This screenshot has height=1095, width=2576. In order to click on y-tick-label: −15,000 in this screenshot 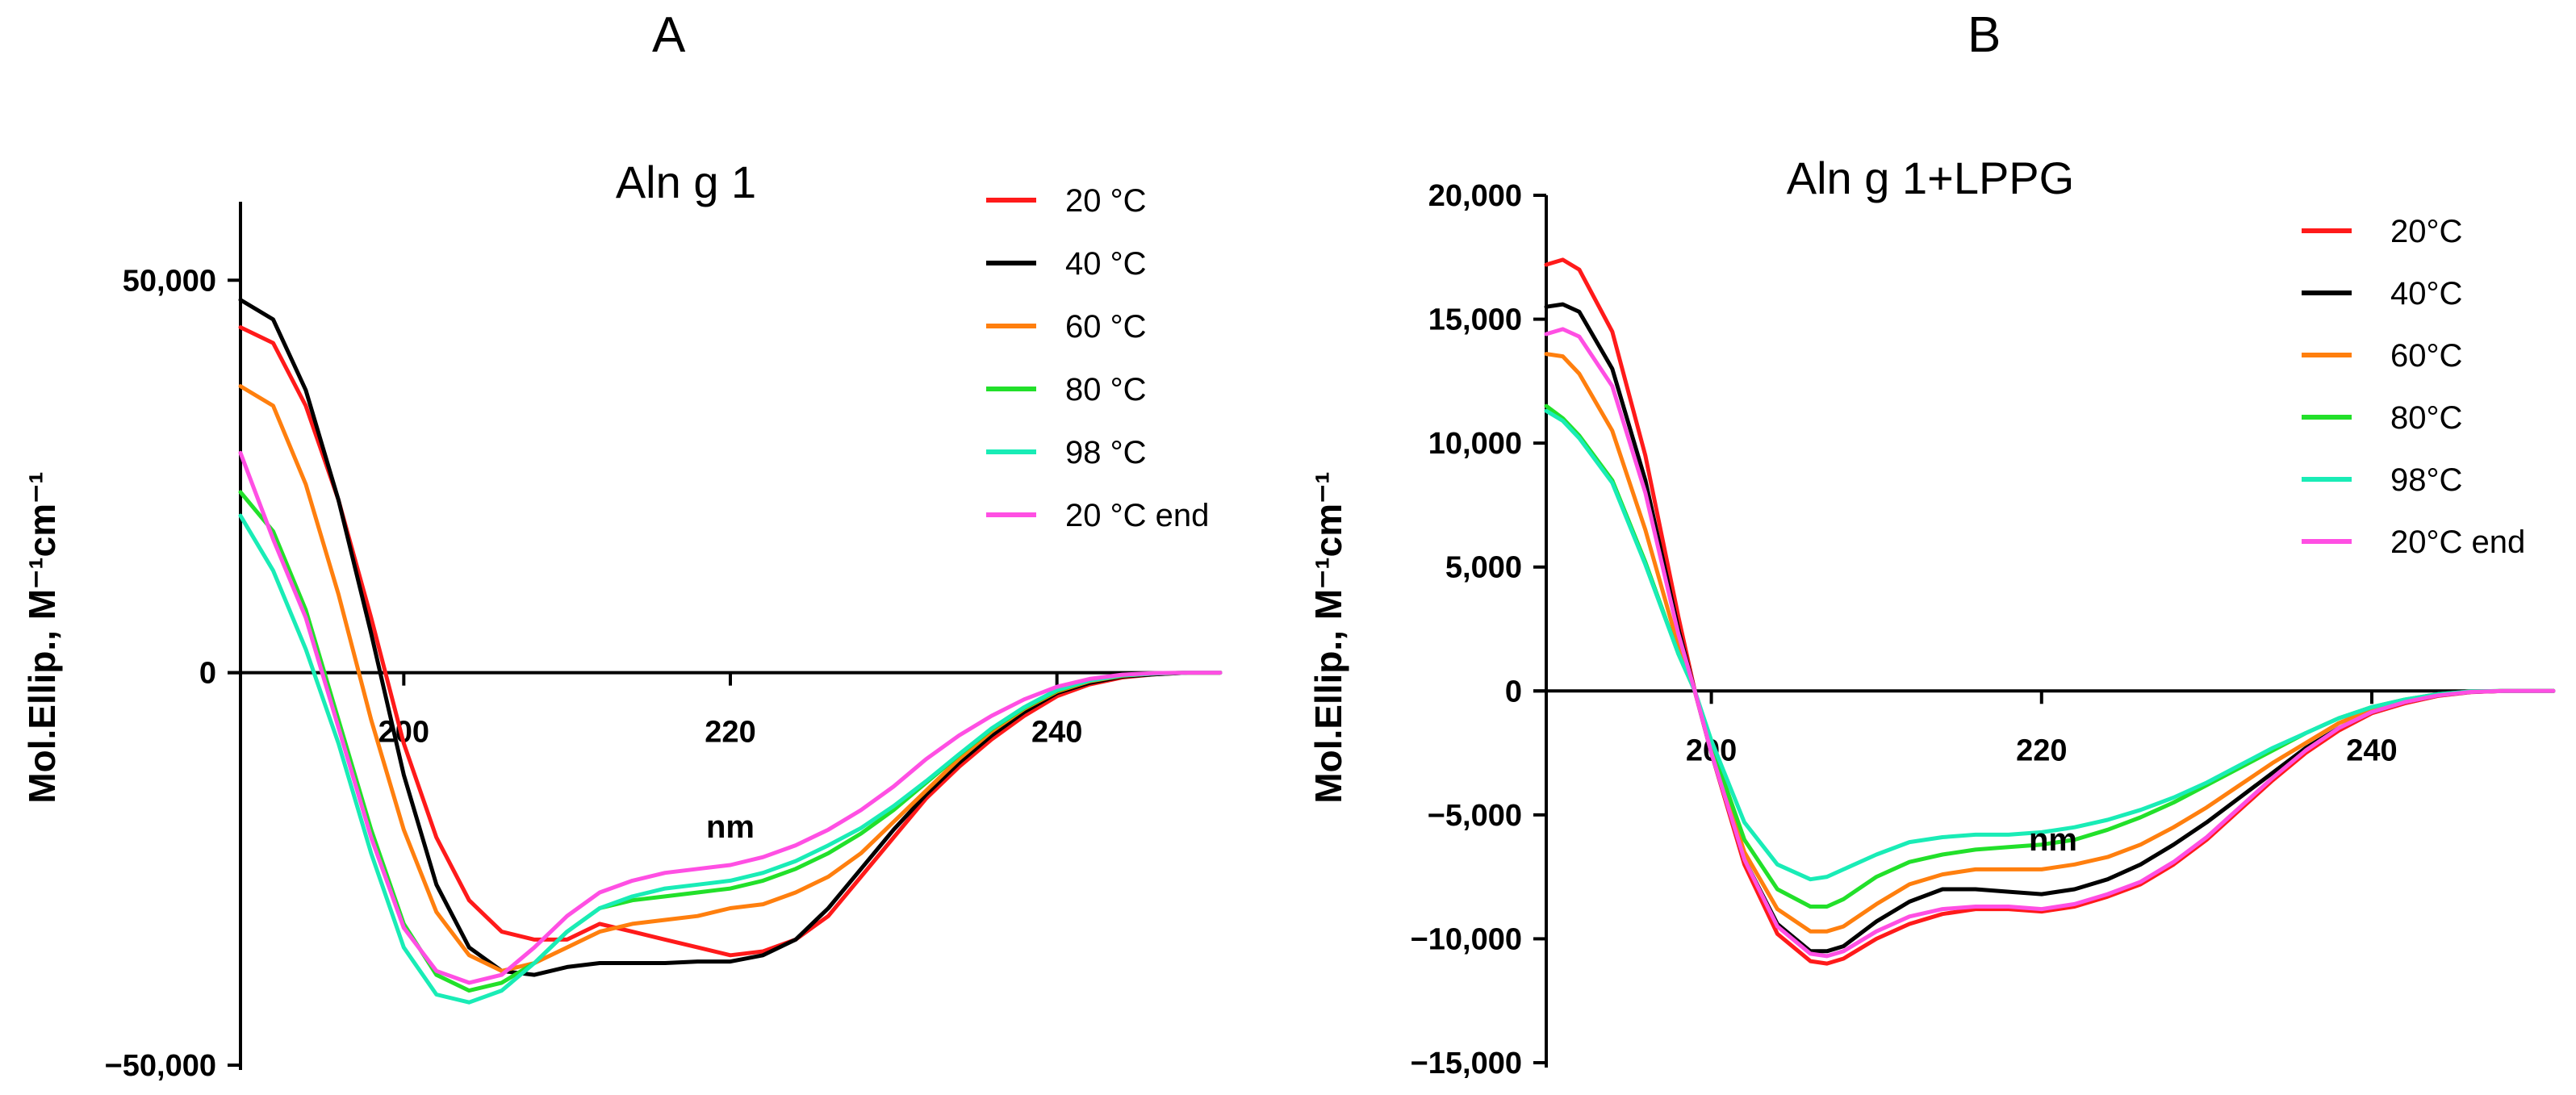, I will do `click(1466, 1063)`.